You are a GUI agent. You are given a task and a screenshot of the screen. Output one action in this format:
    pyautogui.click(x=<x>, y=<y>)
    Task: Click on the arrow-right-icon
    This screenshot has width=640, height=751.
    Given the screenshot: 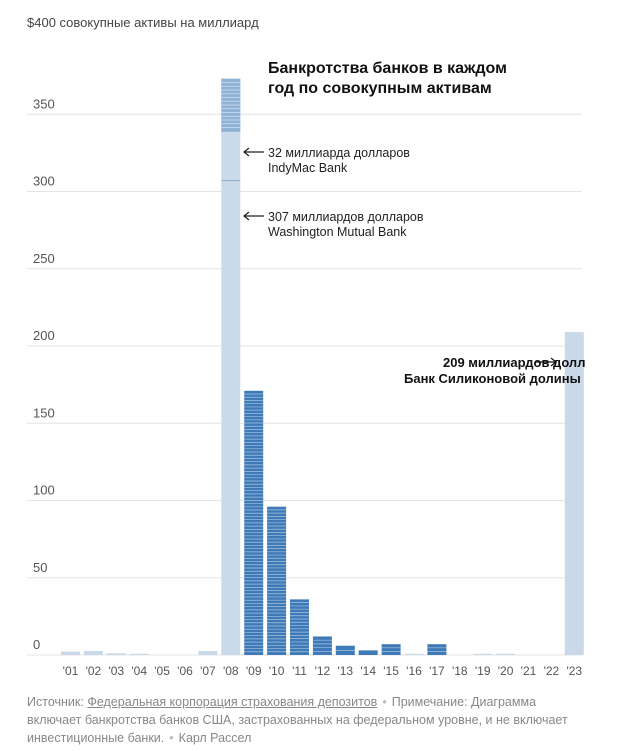 What is the action you would take?
    pyautogui.click(x=546, y=362)
    